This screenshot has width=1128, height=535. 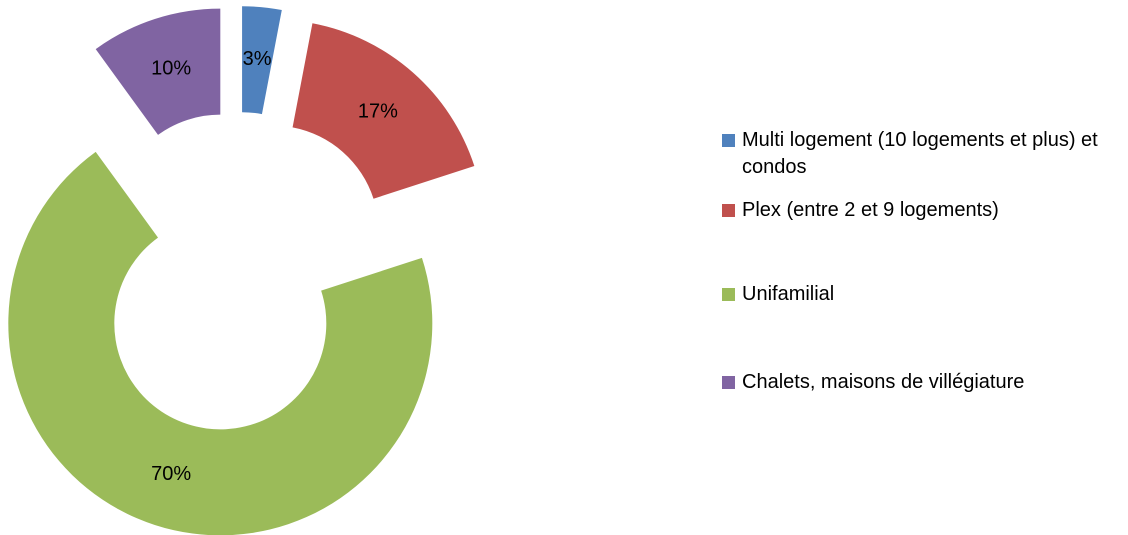 I want to click on legend-label: Chalets, maisons de villégiature, so click(x=883, y=382).